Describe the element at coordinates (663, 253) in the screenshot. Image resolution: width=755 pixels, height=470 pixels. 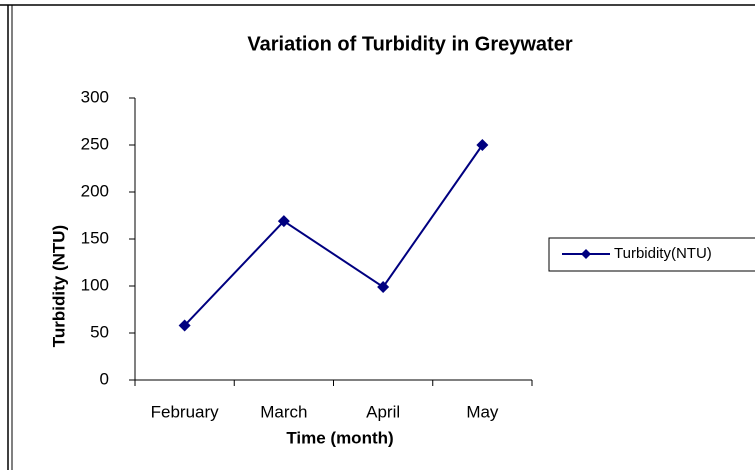
I see `legend-label: Turbidity(NTU)` at that location.